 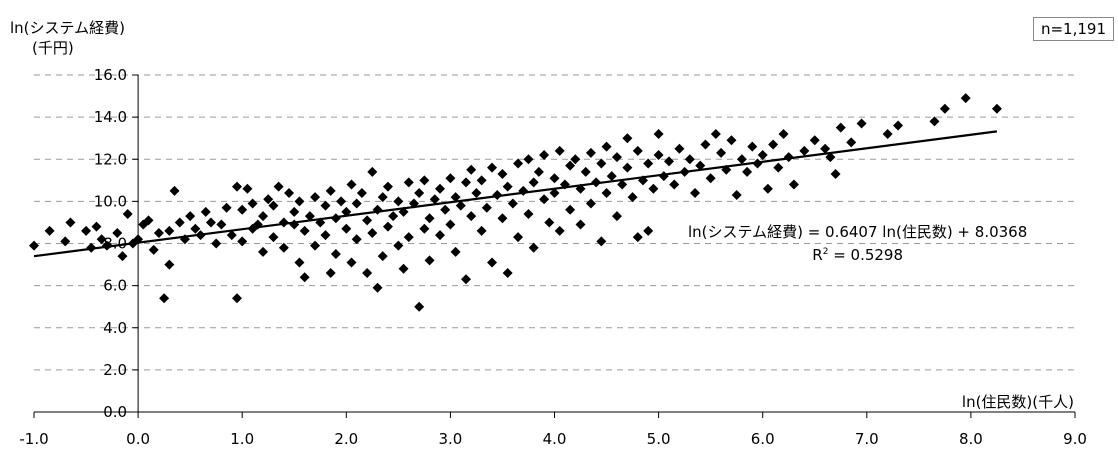 What do you see at coordinates (67, 28) in the screenshot?
I see `y-axis-label-line1: ln(システム経費)` at bounding box center [67, 28].